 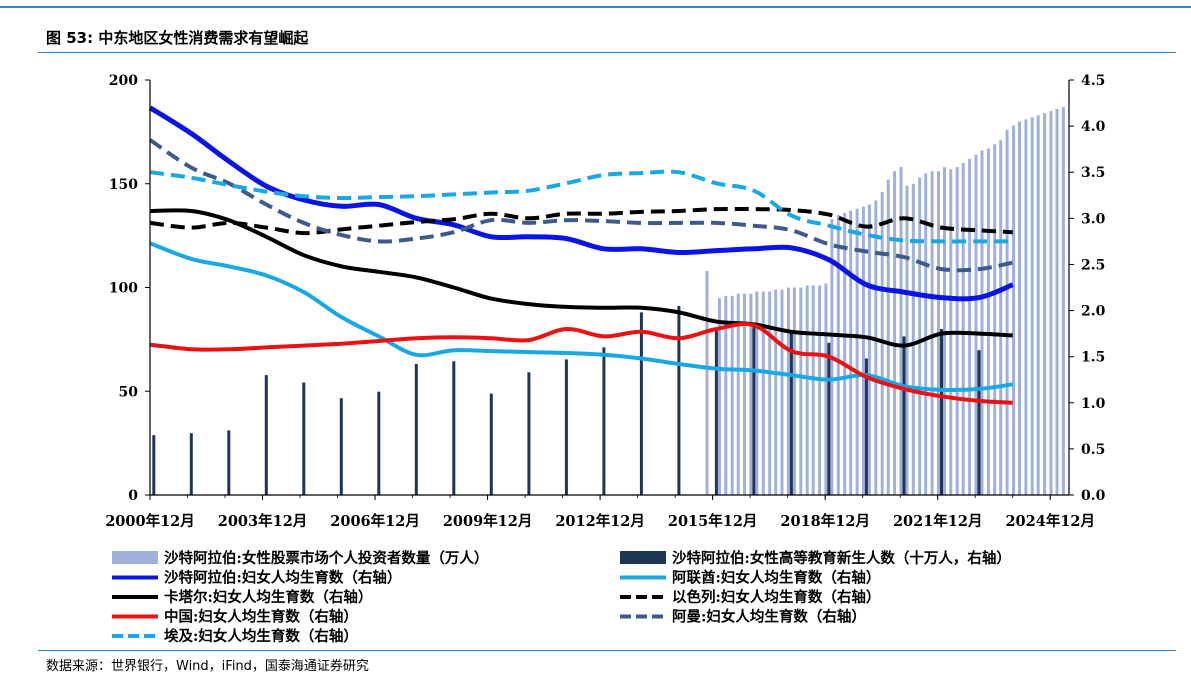 What do you see at coordinates (133, 496) in the screenshot?
I see `left-tick-label-0: 0` at bounding box center [133, 496].